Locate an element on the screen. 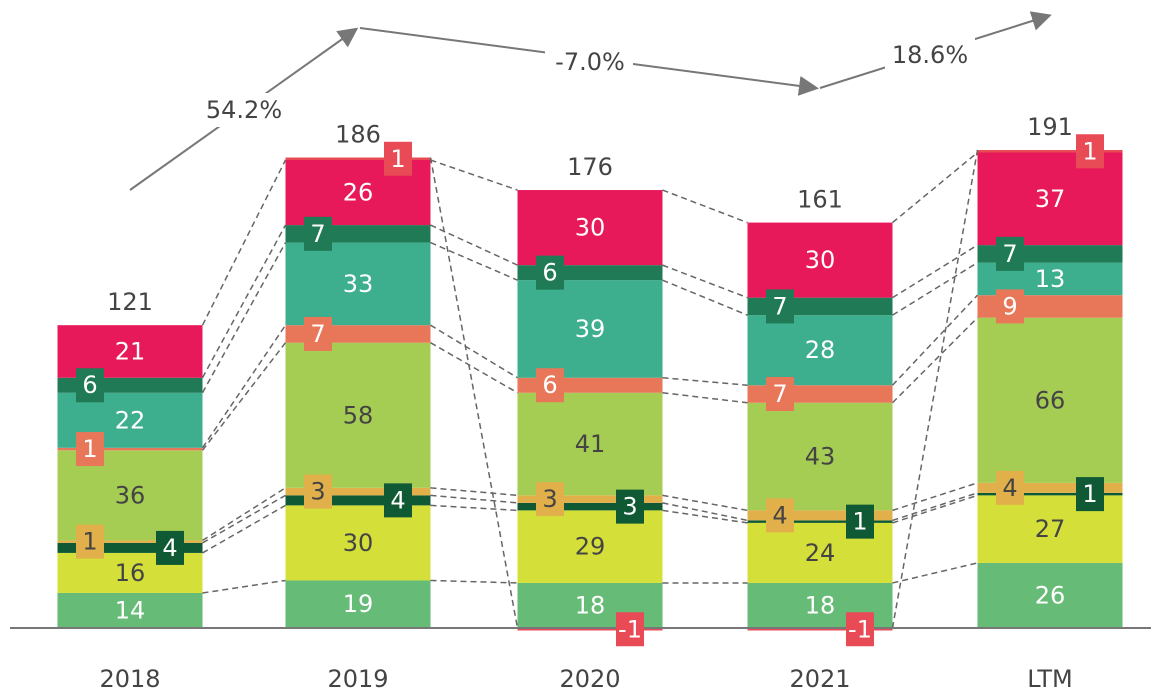  data-label: 37 is located at coordinates (1050, 199).